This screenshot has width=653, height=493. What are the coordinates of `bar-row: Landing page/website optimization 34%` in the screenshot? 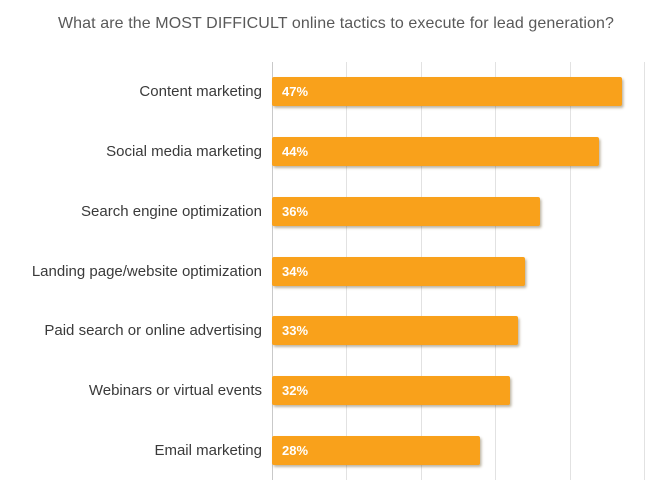 It's located at (322, 271).